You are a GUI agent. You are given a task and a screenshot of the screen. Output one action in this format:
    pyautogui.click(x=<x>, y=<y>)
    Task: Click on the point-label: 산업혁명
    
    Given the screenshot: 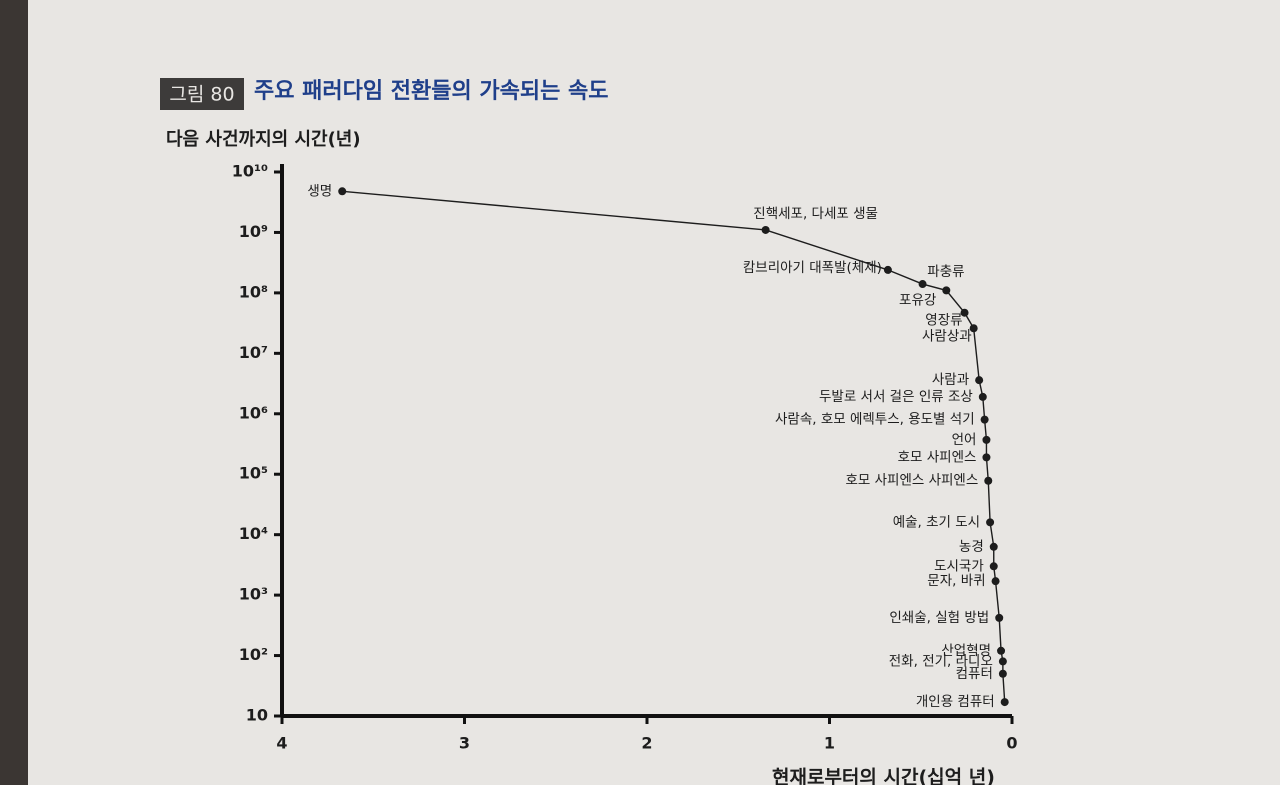 What is the action you would take?
    pyautogui.click(x=966, y=651)
    